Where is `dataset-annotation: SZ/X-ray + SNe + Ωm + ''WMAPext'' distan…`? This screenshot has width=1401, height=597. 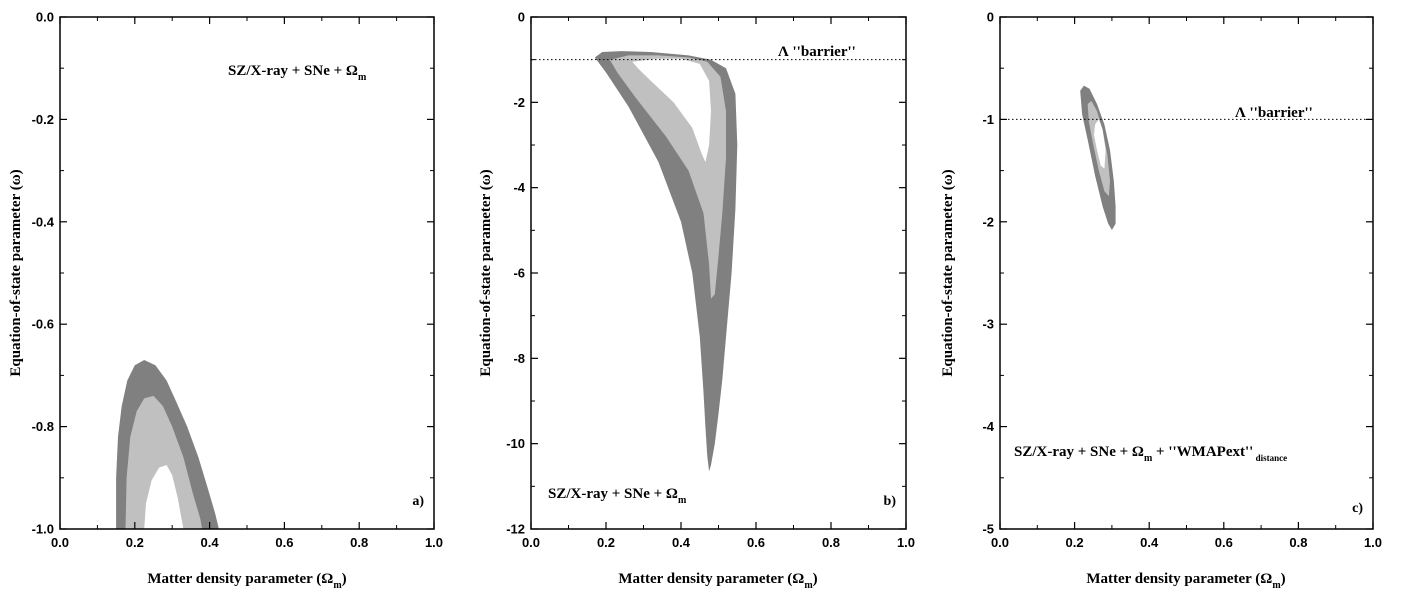
dataset-annotation: SZ/X-ray + SNe + Ωm + ''WMAPext'' distan… is located at coordinates (1150, 454).